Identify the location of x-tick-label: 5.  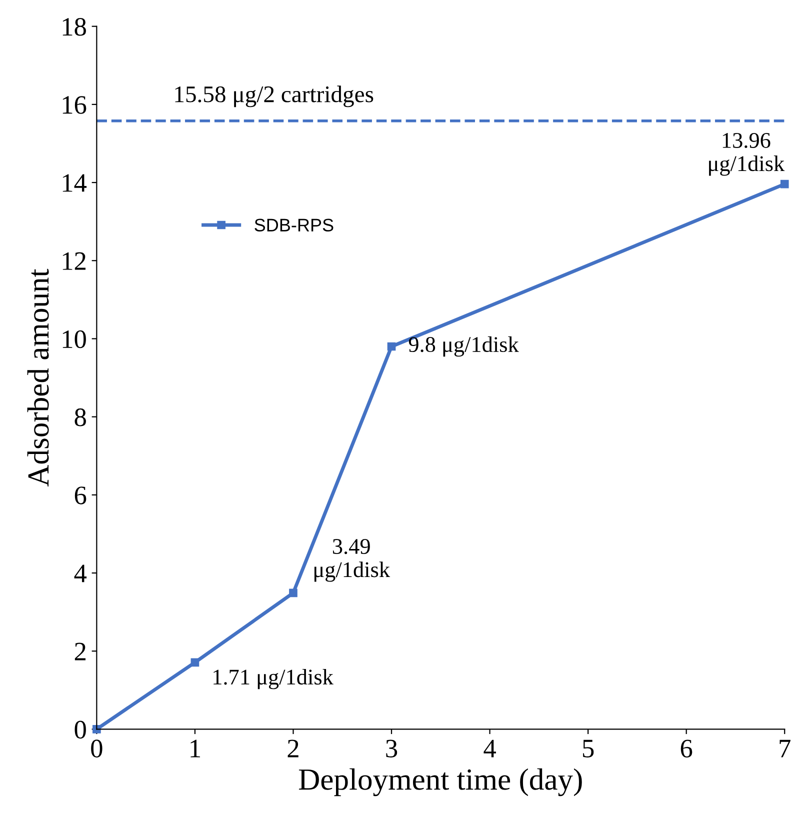
(588, 749).